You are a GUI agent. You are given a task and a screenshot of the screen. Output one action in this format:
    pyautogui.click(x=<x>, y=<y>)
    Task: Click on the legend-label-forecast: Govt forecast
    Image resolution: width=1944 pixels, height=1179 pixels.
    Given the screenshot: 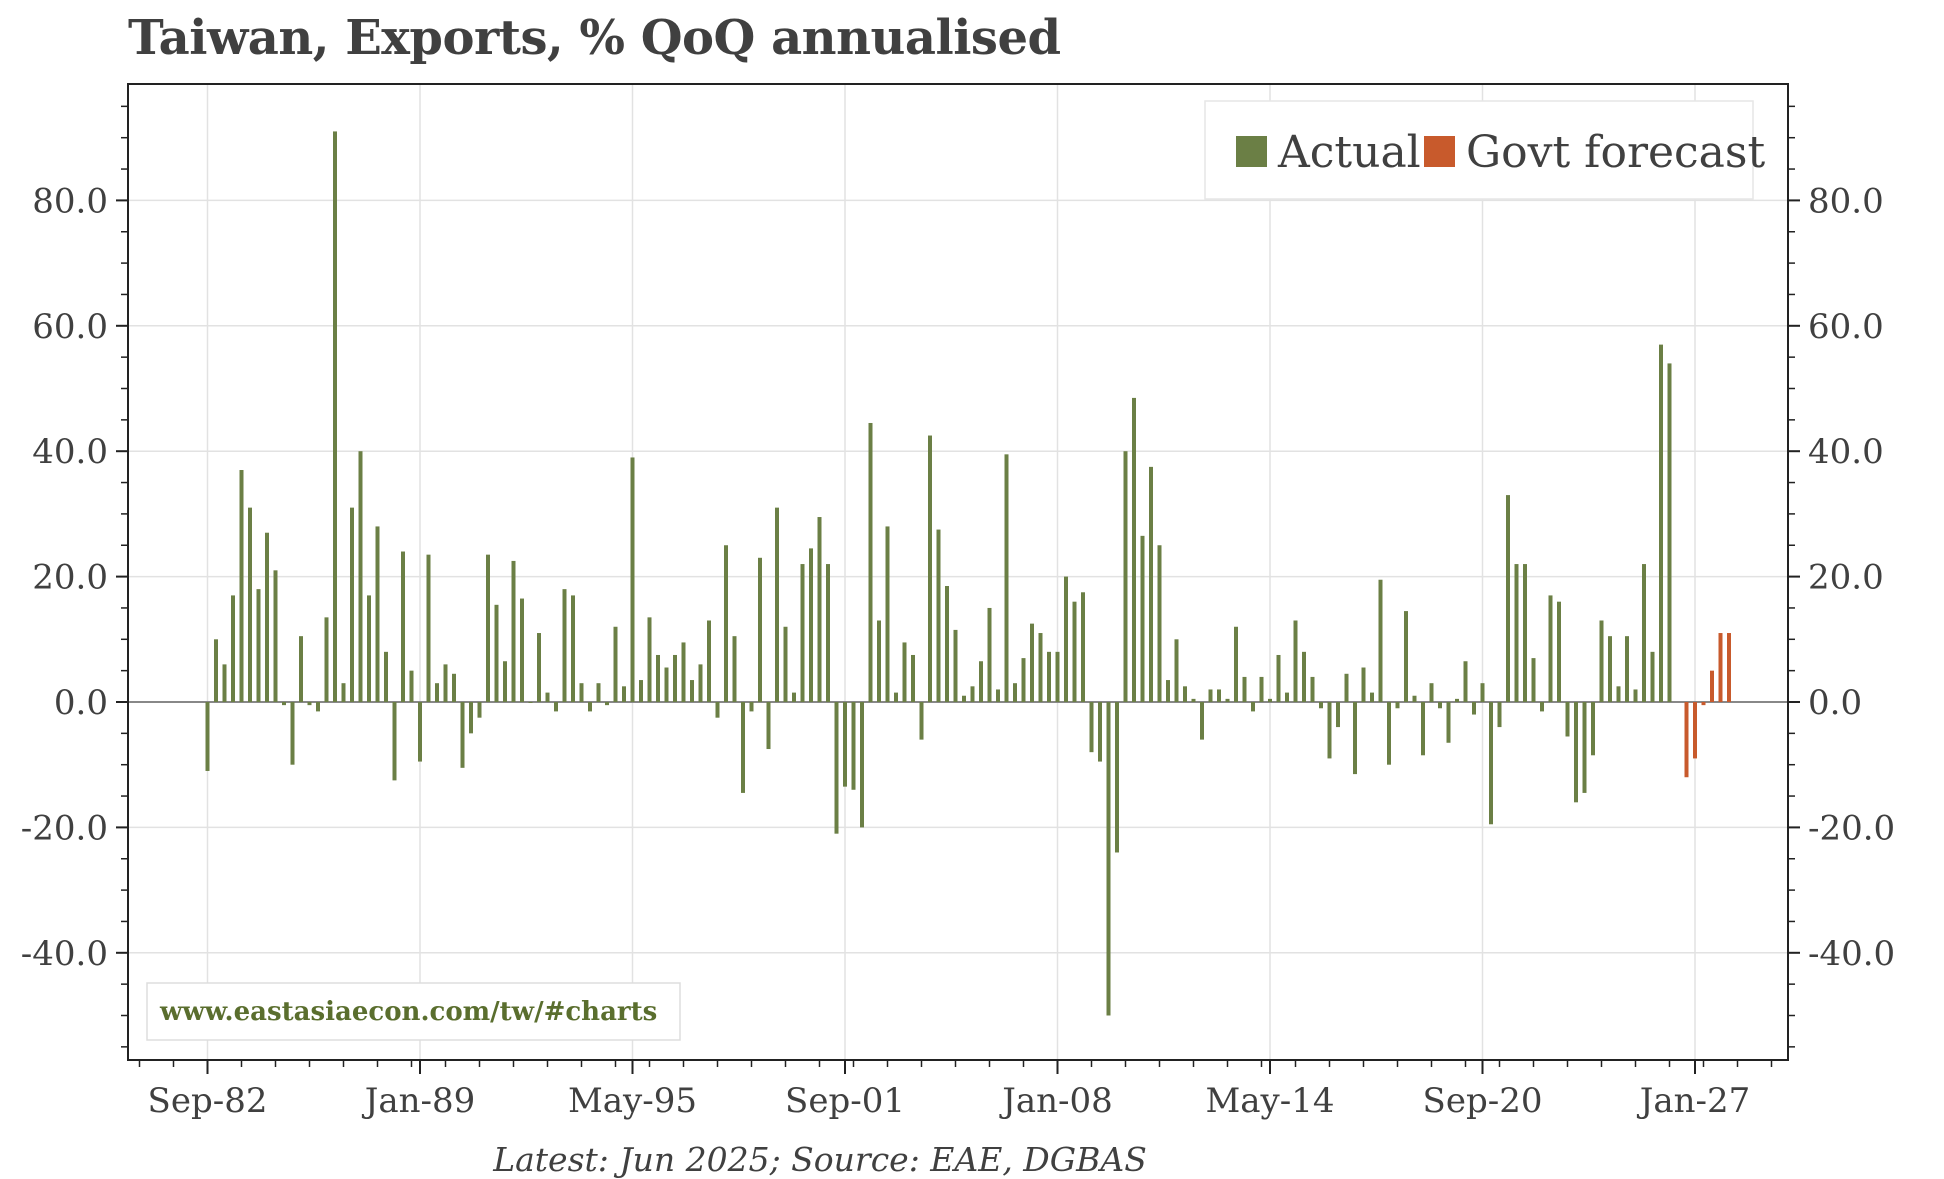 What is the action you would take?
    pyautogui.click(x=1615, y=152)
    